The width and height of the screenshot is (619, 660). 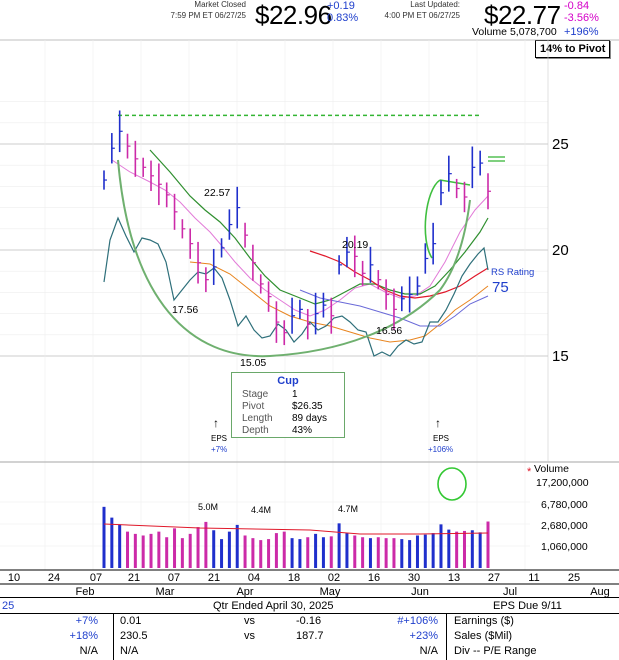 What do you see at coordinates (560, 356) in the screenshot?
I see `price-label-15: 15` at bounding box center [560, 356].